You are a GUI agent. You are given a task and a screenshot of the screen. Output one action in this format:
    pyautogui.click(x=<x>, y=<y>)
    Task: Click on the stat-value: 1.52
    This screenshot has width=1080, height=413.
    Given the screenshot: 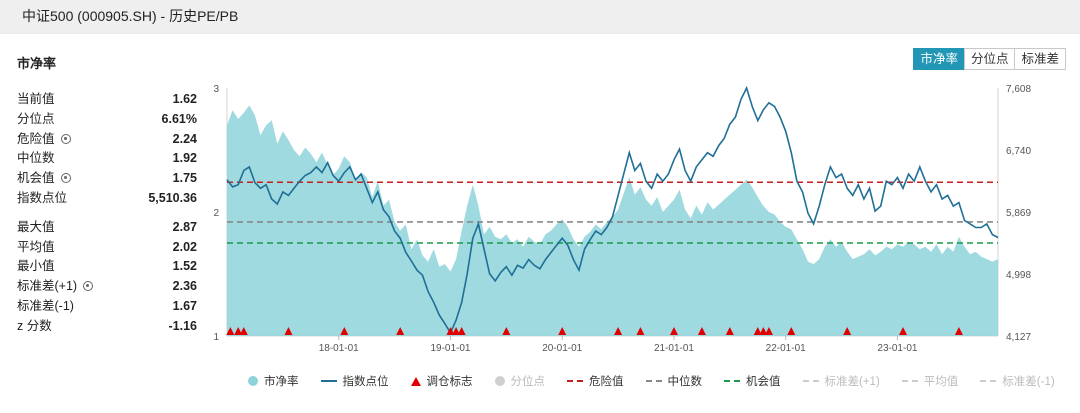 What is the action you would take?
    pyautogui.click(x=184, y=266)
    